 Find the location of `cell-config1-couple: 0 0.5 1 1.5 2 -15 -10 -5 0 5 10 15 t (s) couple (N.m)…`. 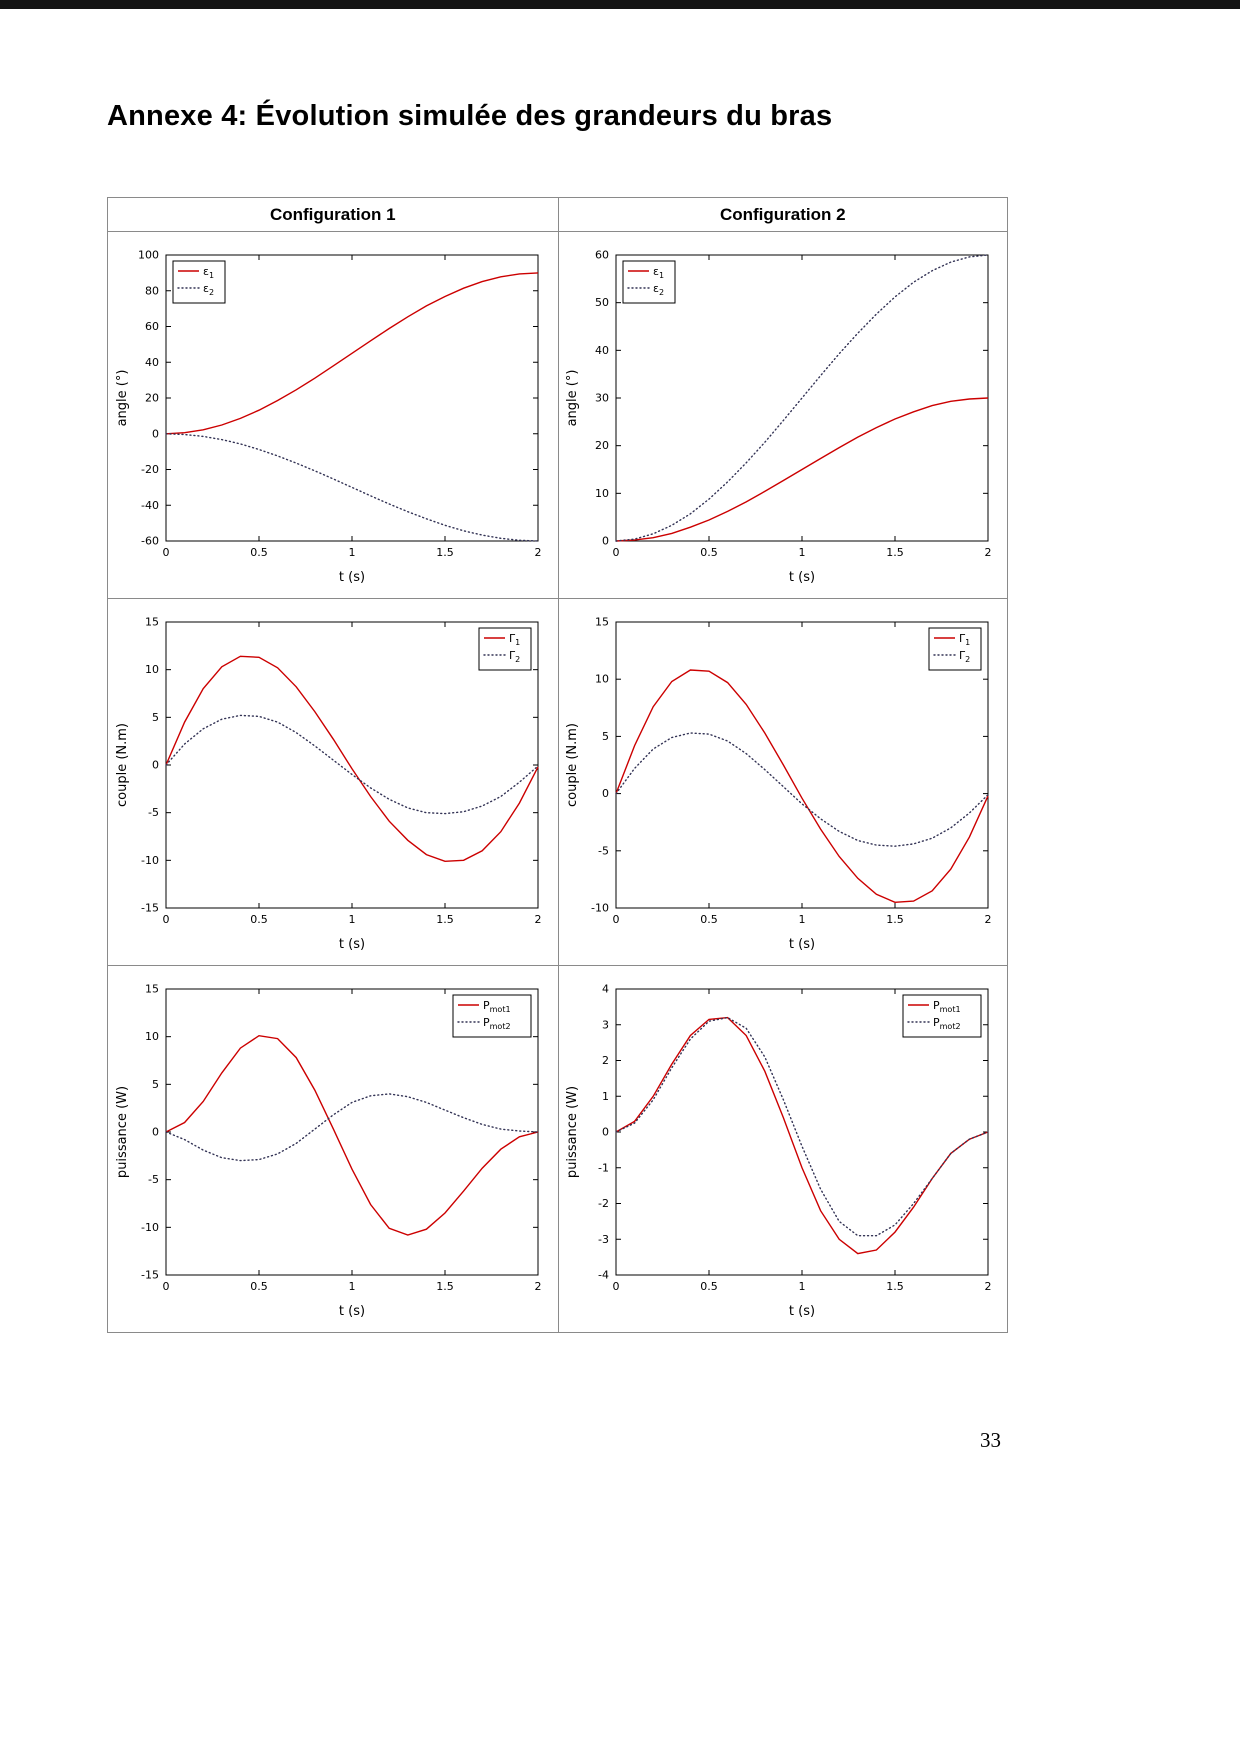

cell-config1-couple: 0 0.5 1 1.5 2 -15 -10 -5 0 5 10 15 t (s) couple (N.m)… is located at coordinates (333, 782).